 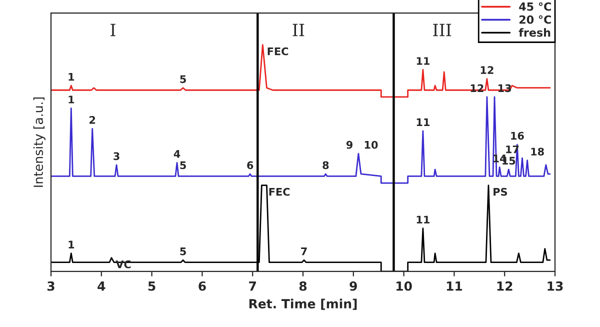 What do you see at coordinates (454, 286) in the screenshot?
I see `x-tick-label: 11` at bounding box center [454, 286].